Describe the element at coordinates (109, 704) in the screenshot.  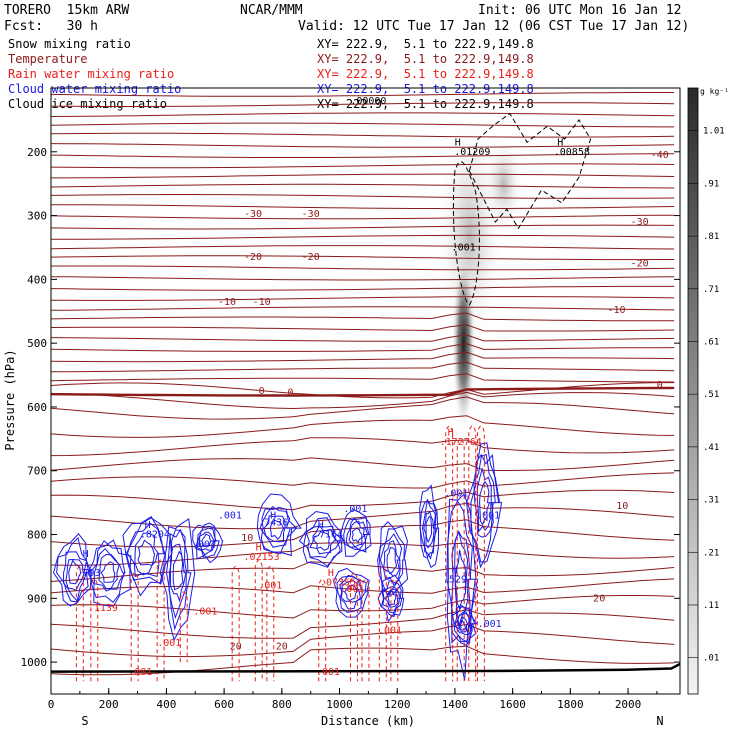
I see `x-tick-label: 200` at that location.